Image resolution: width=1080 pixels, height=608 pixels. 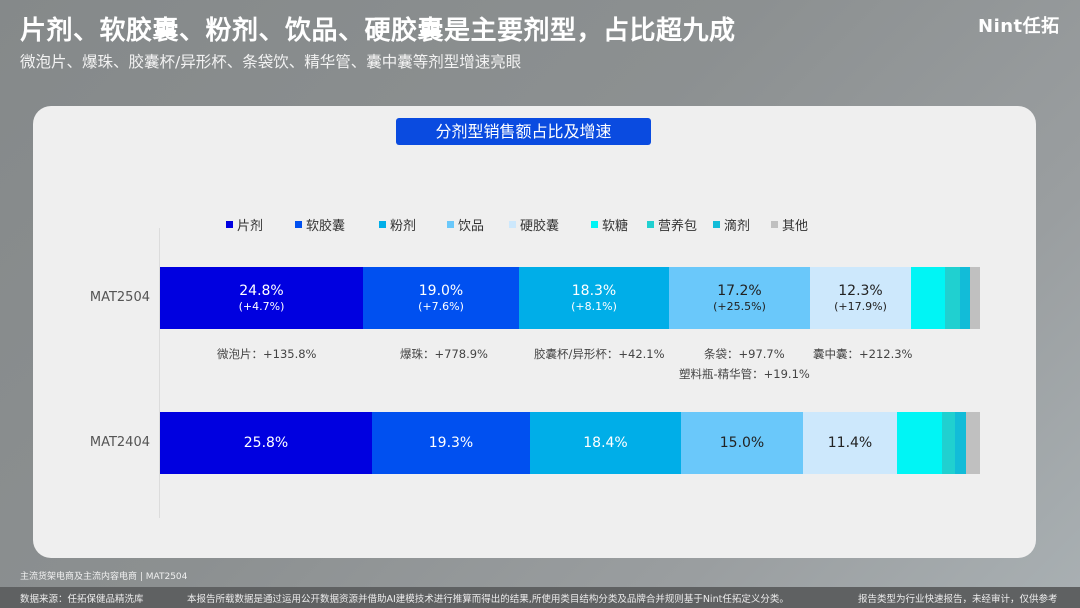 I want to click on chart-legend: 片剂 软胶囊 粉剂 饮品 硬胶囊 软糖 营养包 滴剂 其他, so click(x=523, y=224).